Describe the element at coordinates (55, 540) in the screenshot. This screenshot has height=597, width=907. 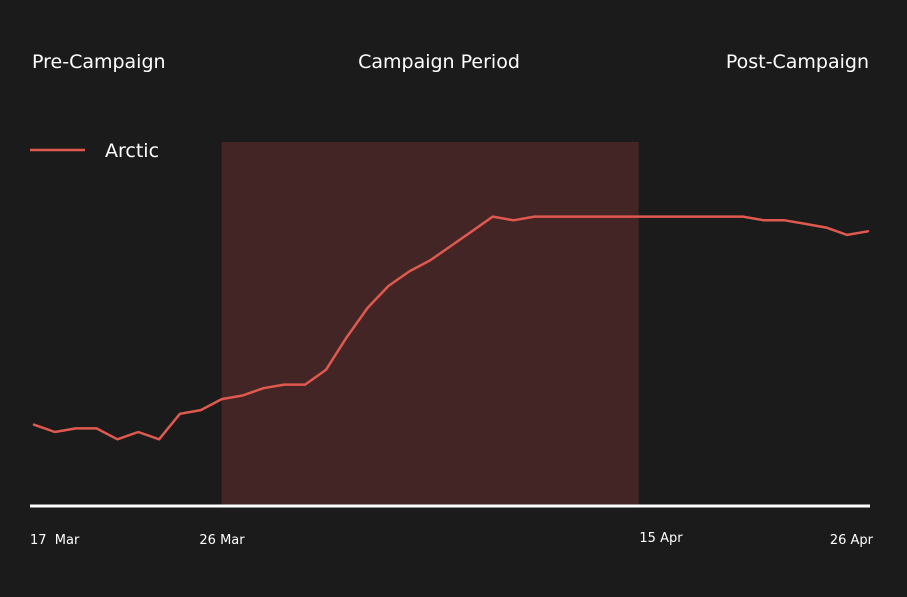
I see `x-tick-label: 17 Mar` at that location.